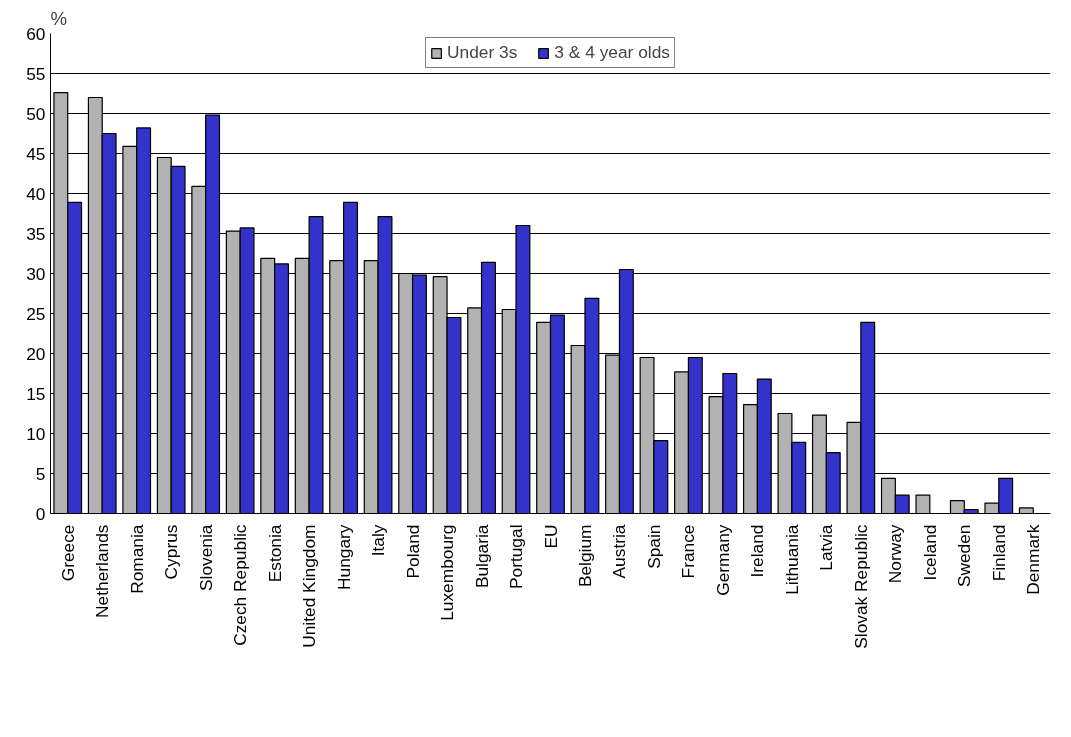  I want to click on x-tick-label: Lithuania, so click(791, 559).